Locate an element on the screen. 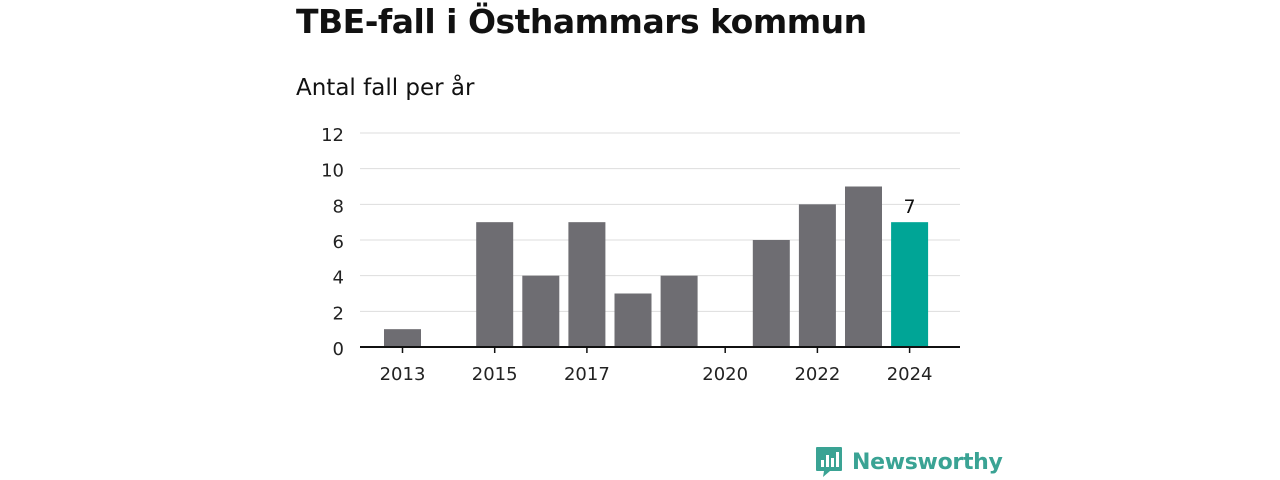 This screenshot has width=1280, height=480. bar-2023 is located at coordinates (863, 266).